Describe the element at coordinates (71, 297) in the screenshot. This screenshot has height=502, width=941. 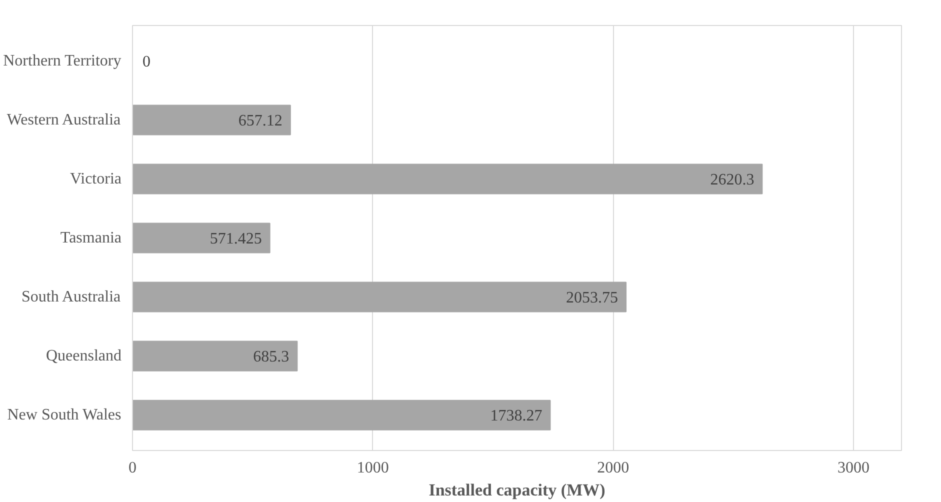
I see `y-tick-label: South Australia` at that location.